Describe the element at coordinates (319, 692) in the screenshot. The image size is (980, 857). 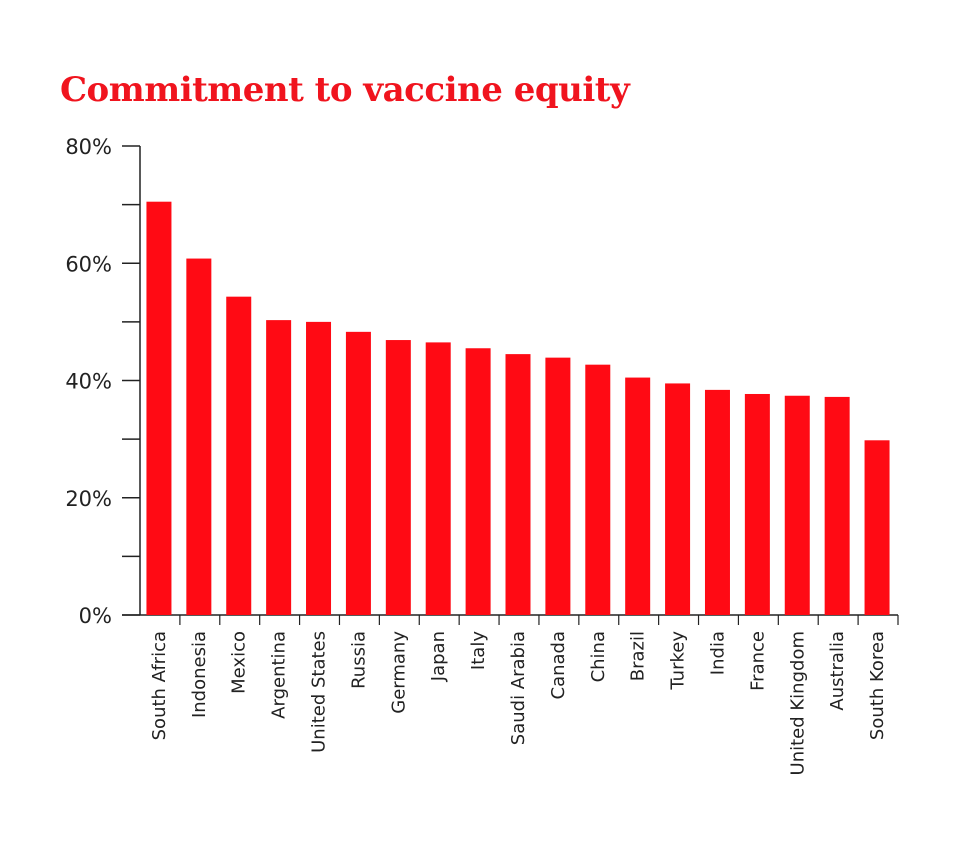
I see `x-tick-label: United States` at that location.